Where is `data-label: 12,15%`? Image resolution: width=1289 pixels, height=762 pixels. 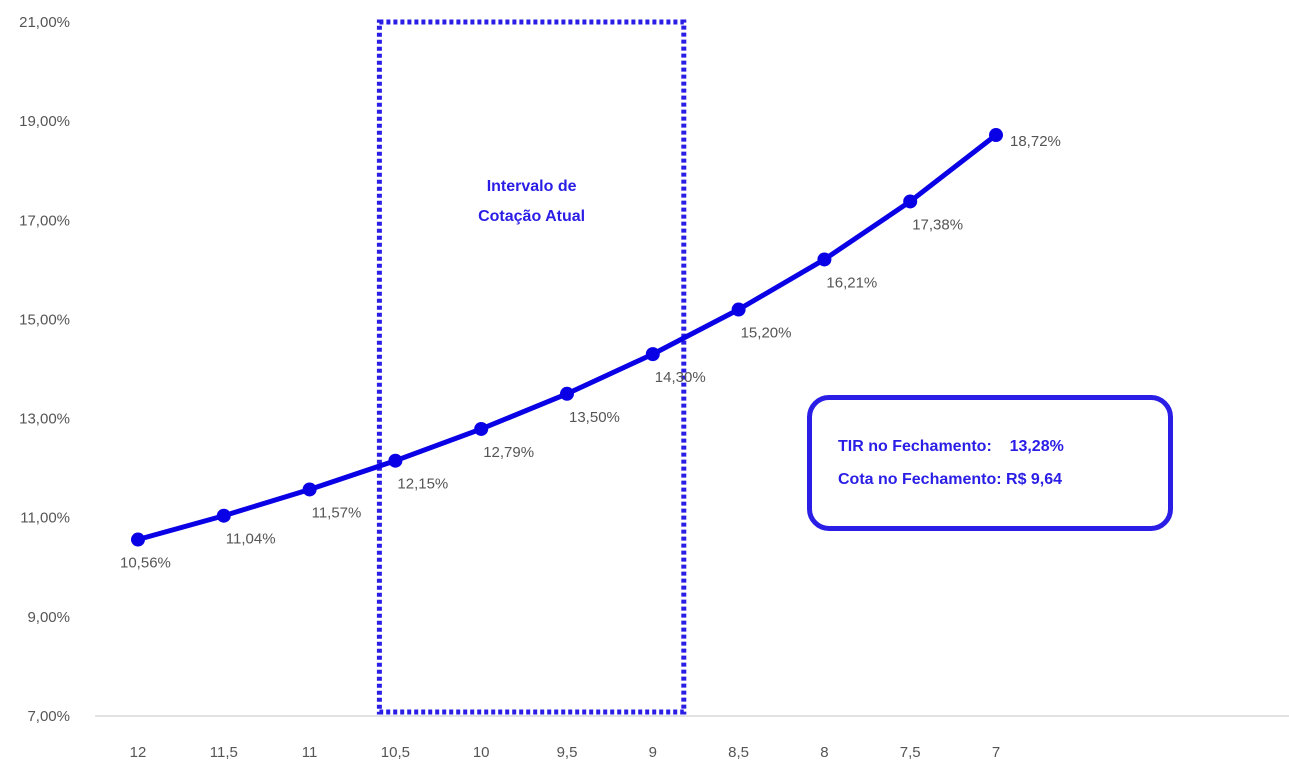
data-label: 12,15% is located at coordinates (422, 484).